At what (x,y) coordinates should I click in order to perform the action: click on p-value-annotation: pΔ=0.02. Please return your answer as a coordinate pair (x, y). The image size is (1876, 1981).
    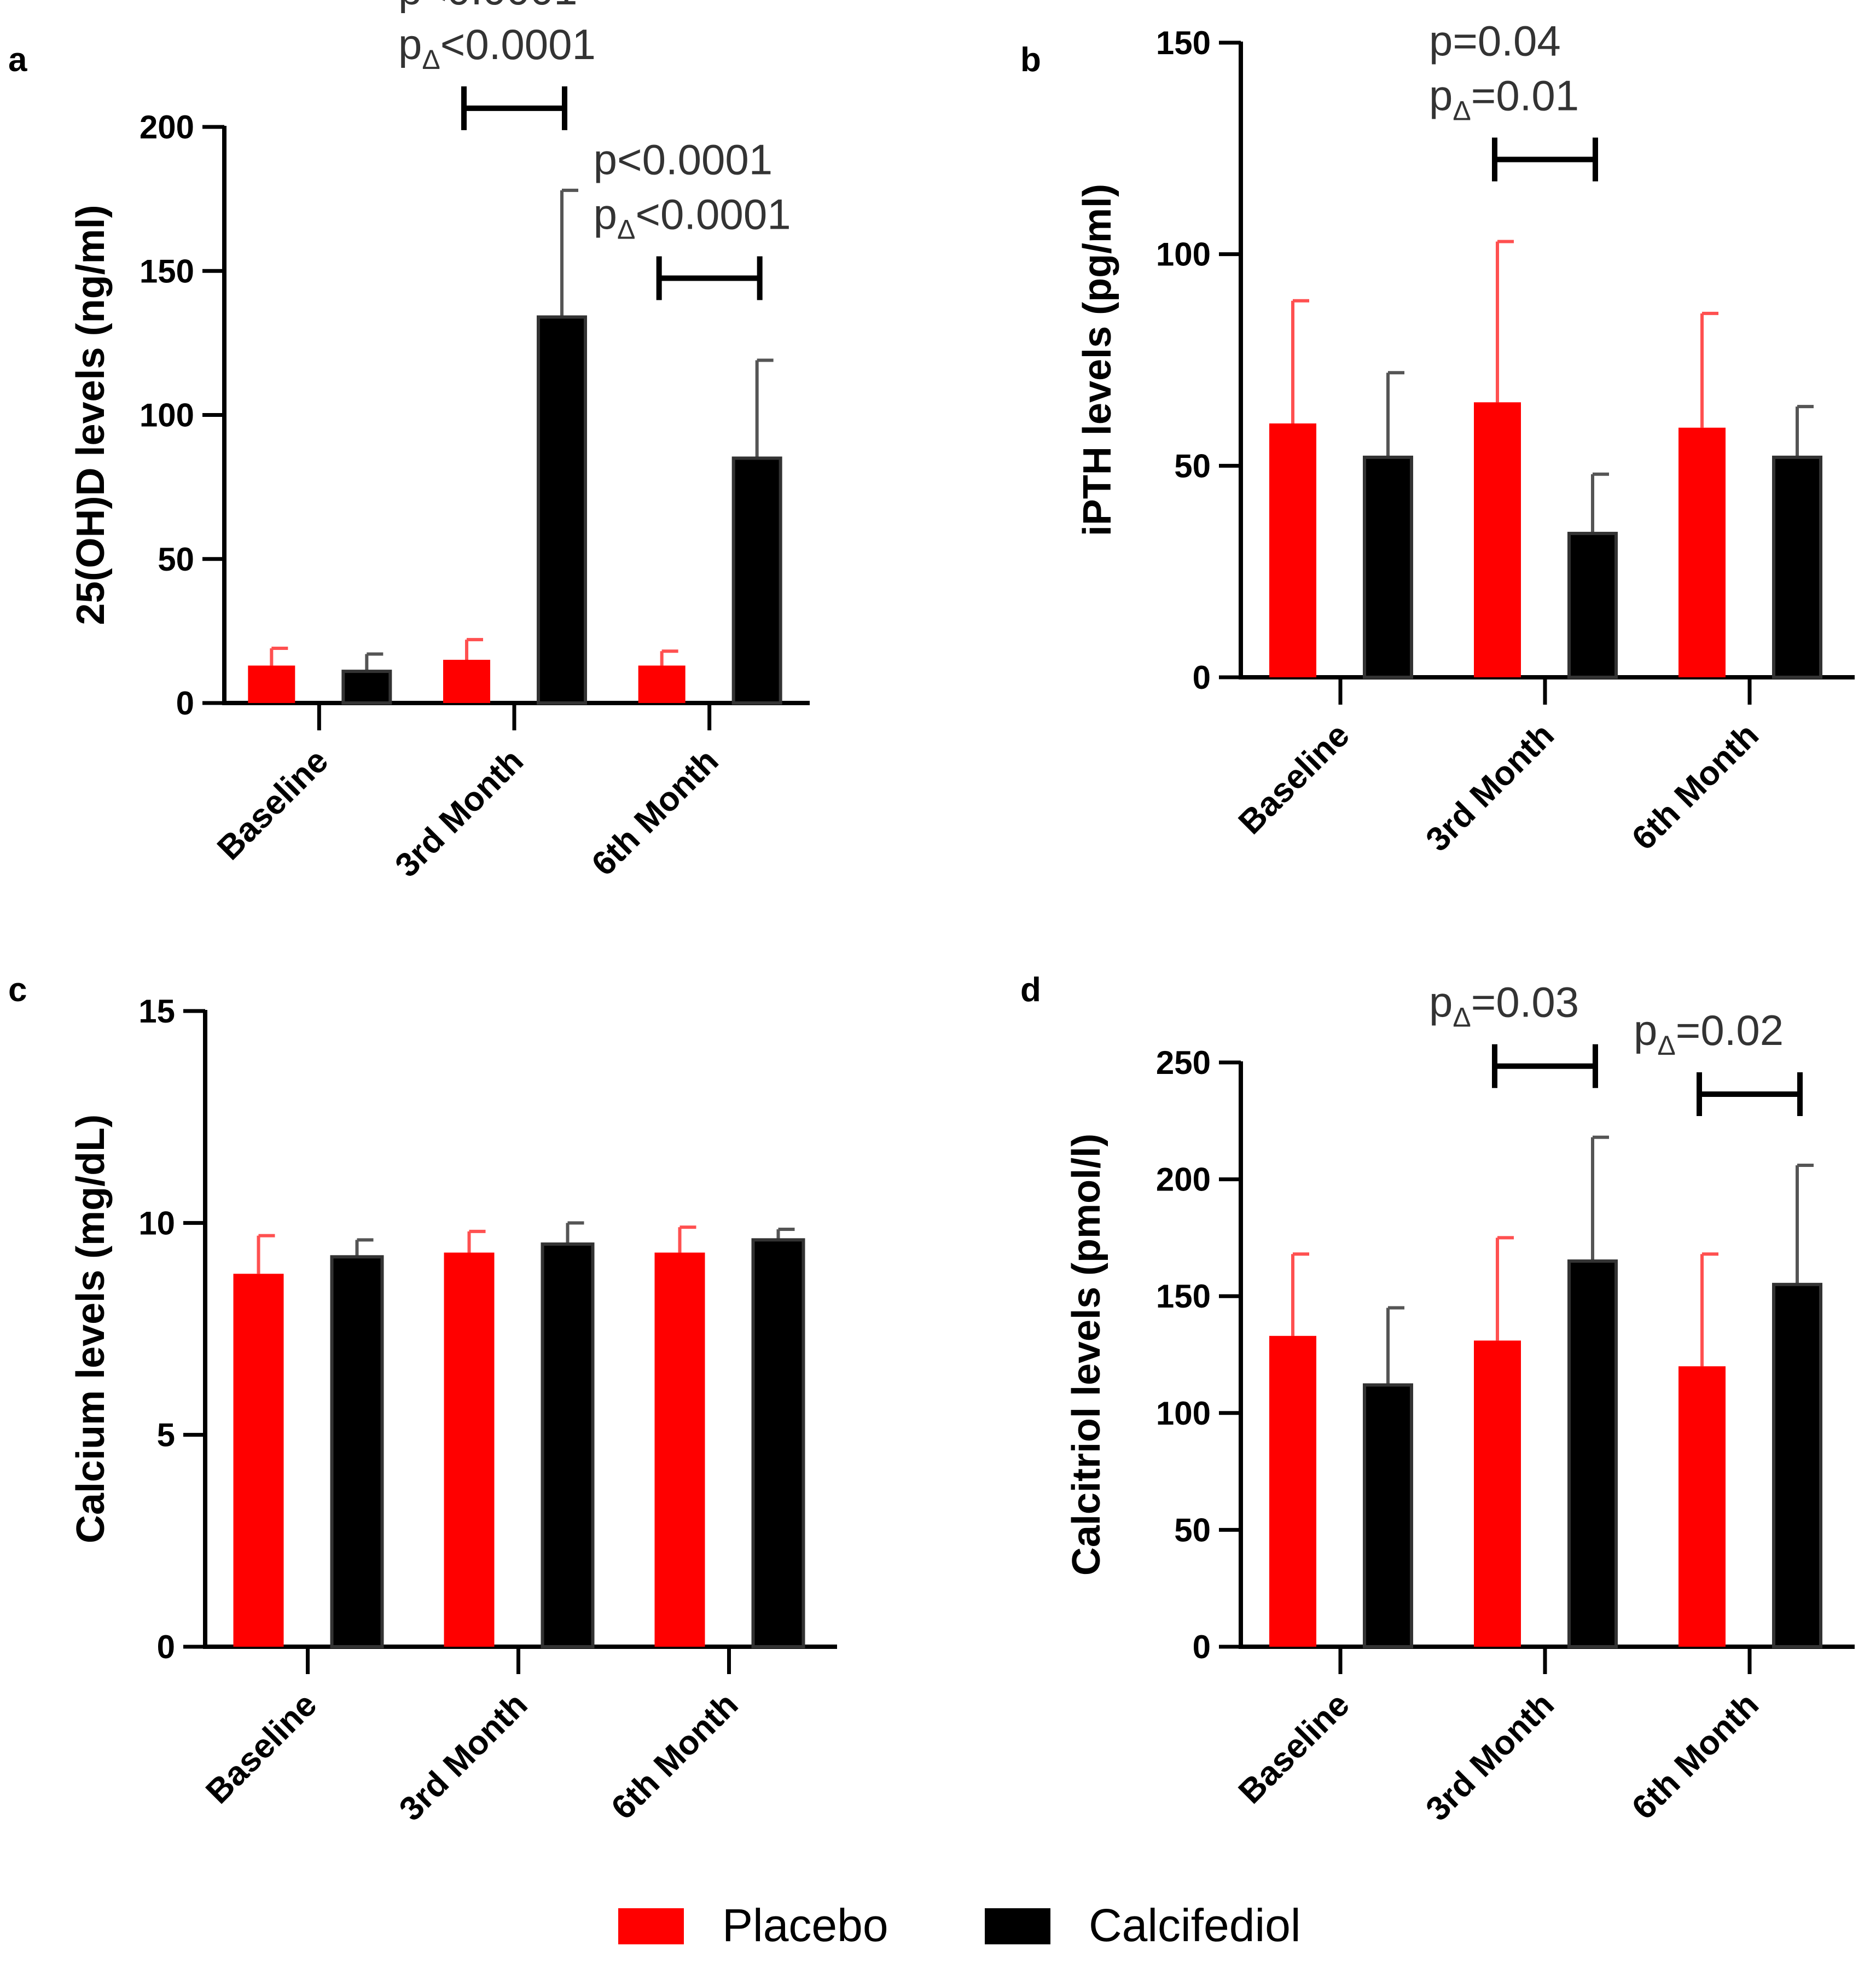
    Looking at the image, I should click on (1709, 1033).